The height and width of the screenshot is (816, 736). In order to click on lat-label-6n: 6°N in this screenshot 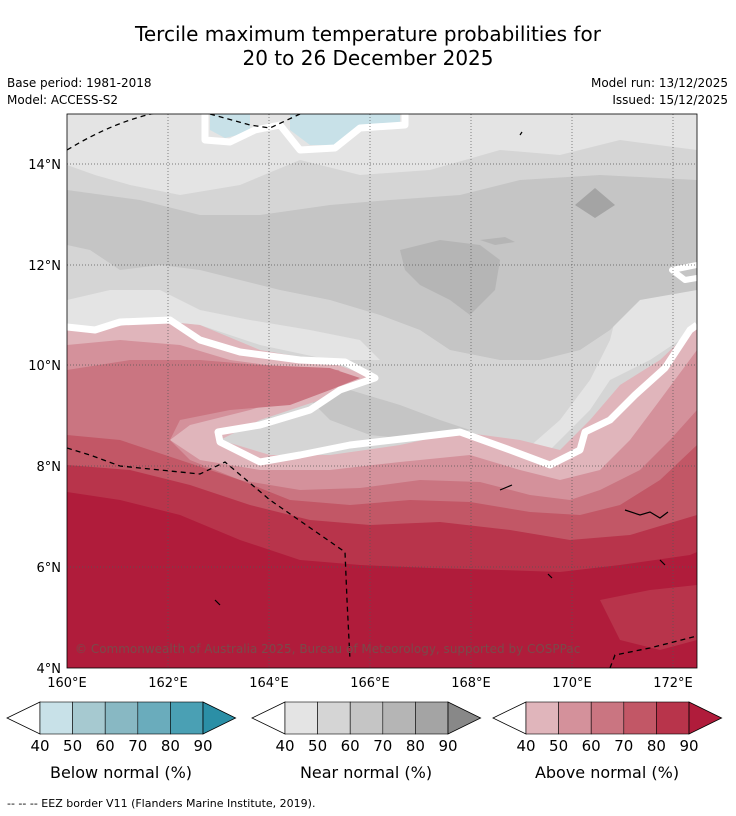, I will do `click(49, 568)`.